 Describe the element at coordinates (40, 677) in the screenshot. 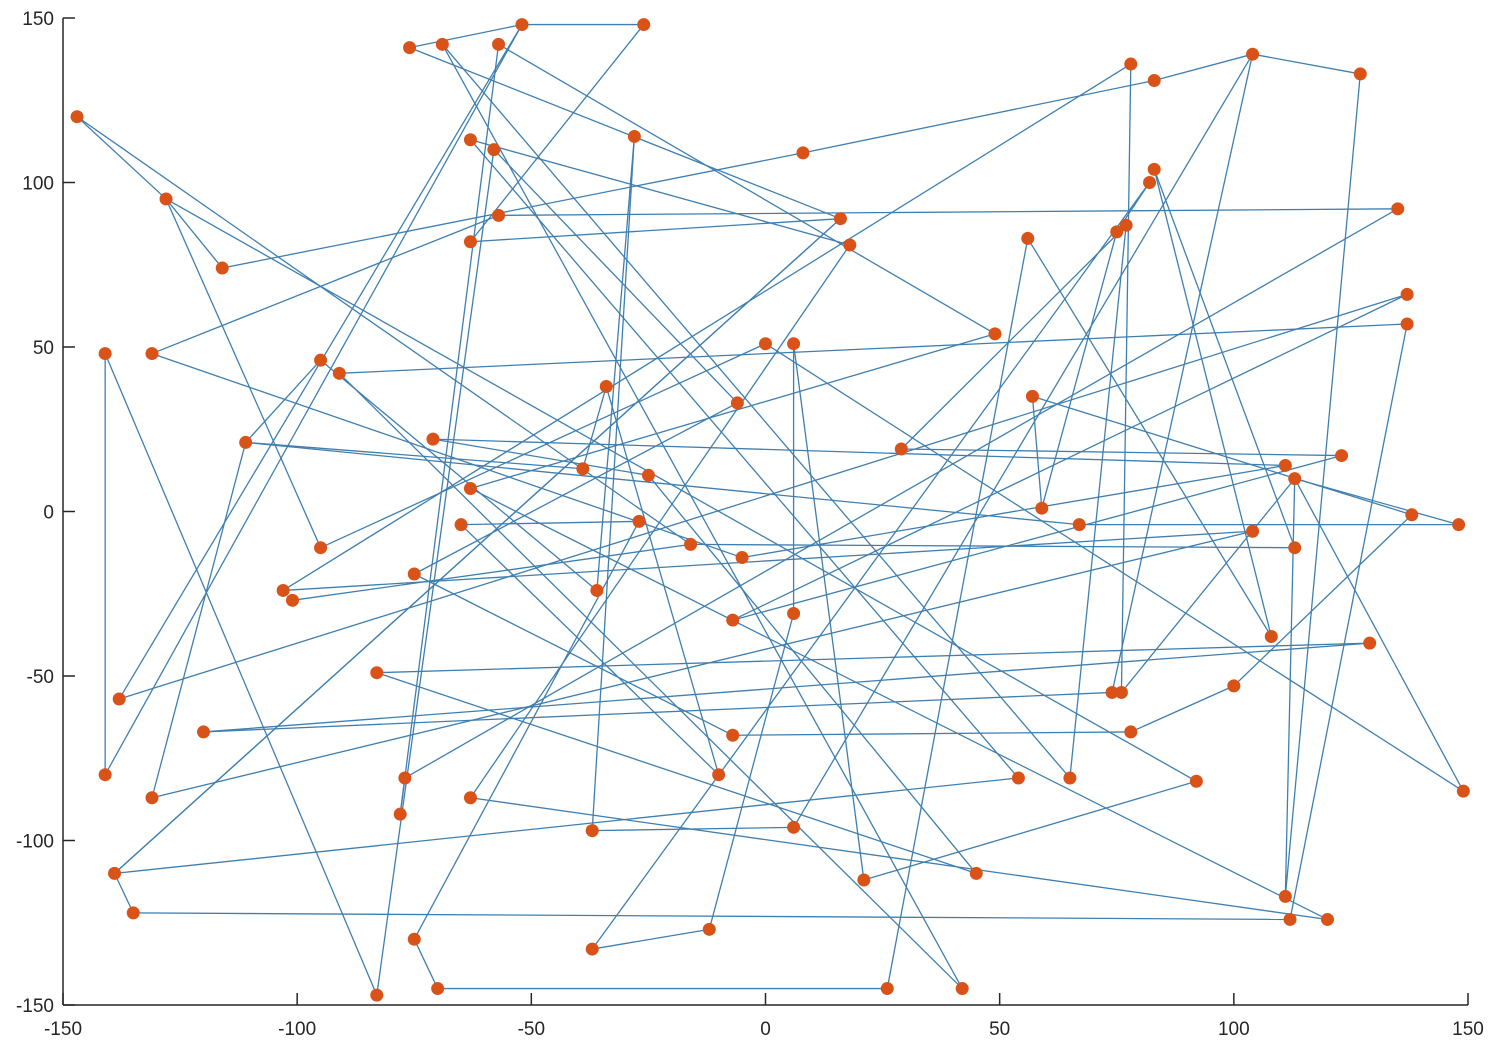

I see `y-tick-label: -50` at that location.